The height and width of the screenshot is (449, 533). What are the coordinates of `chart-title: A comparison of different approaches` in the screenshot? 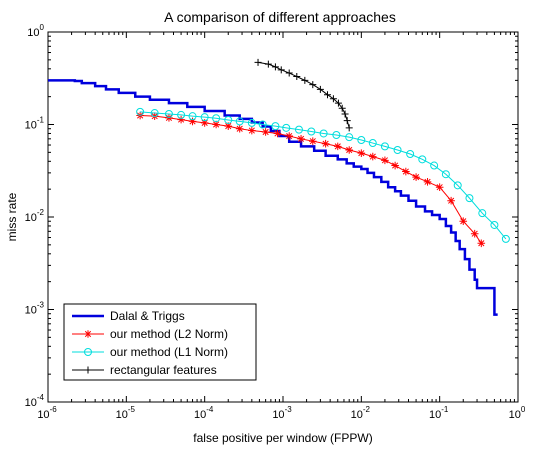 It's located at (280, 17).